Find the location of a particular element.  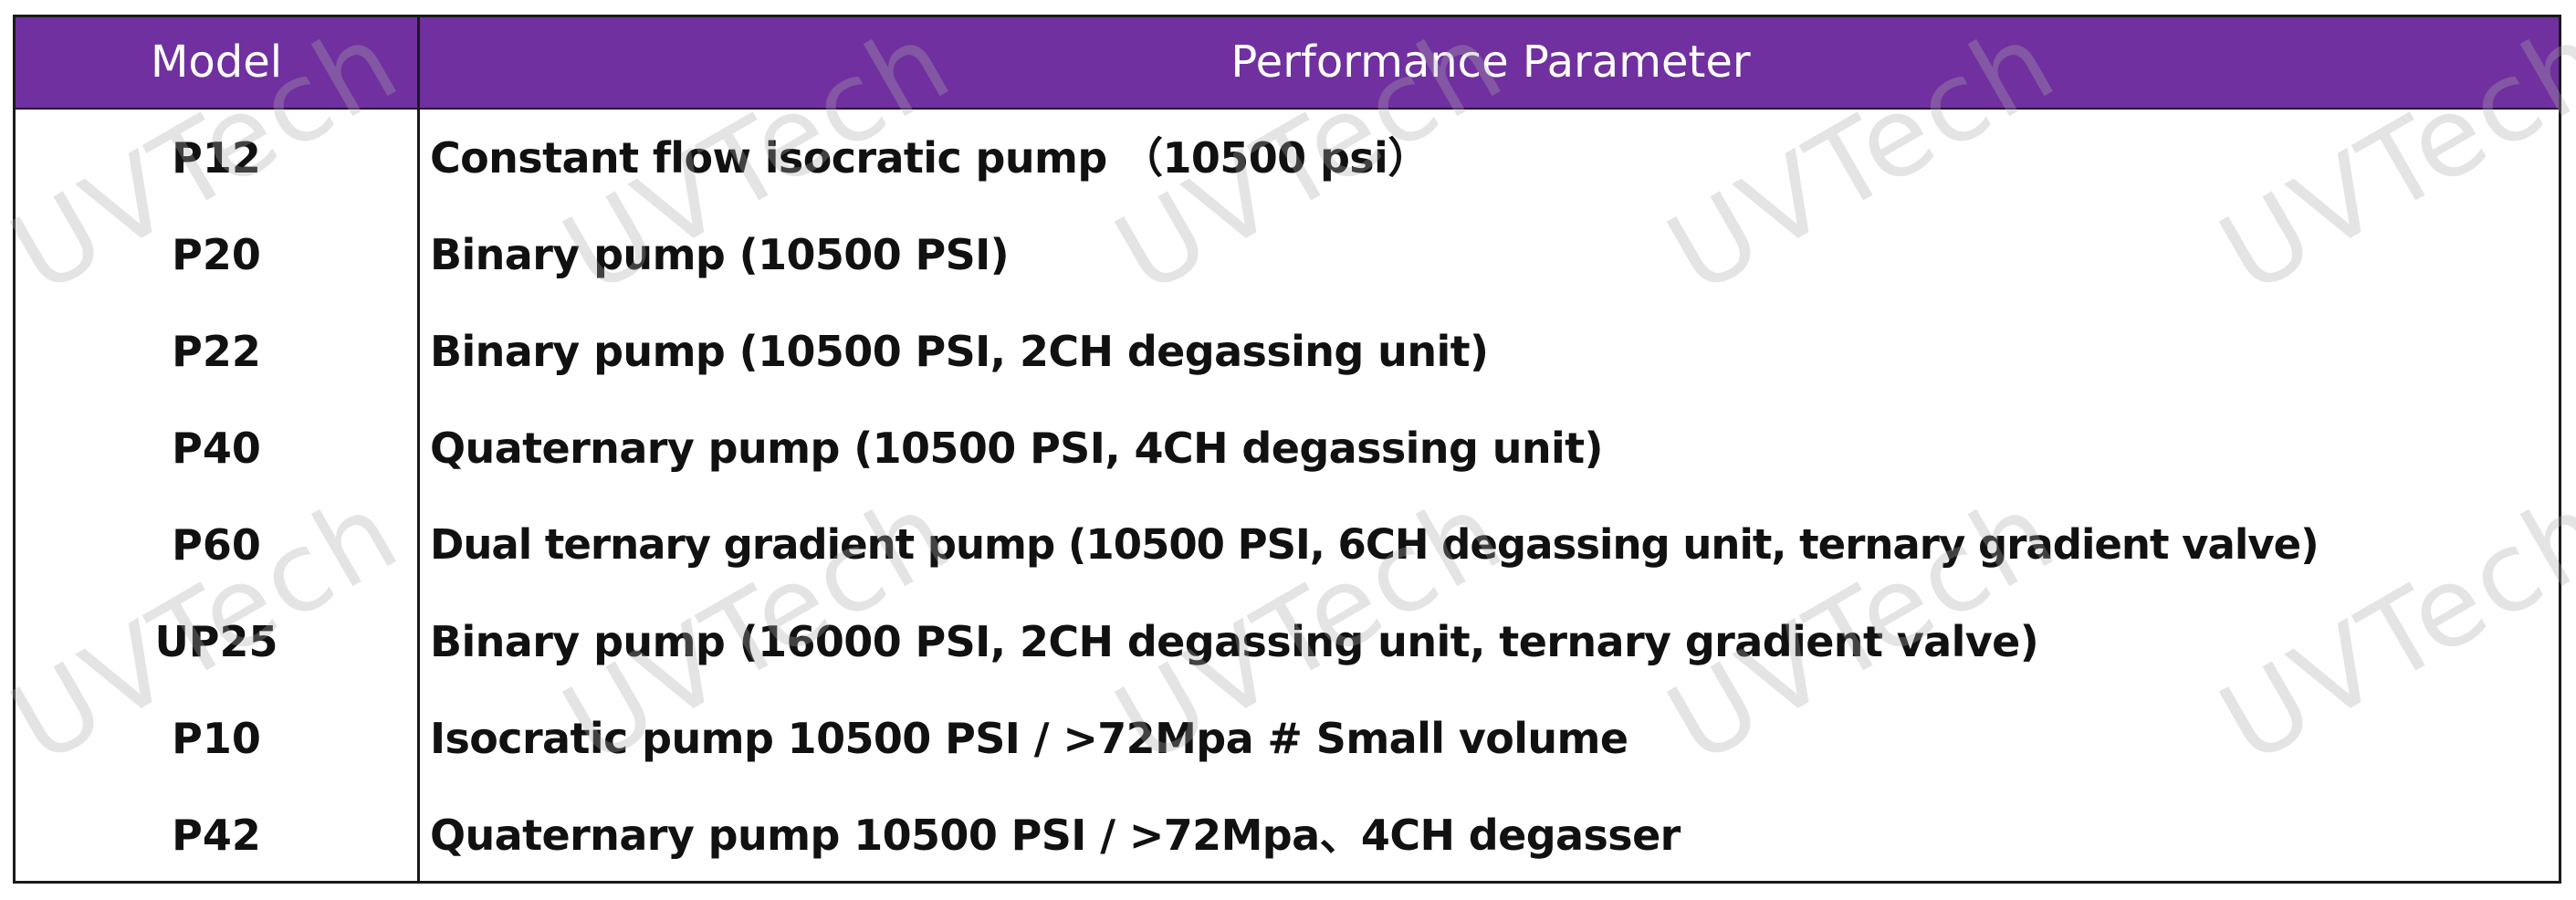

model-cell: P20 is located at coordinates (216, 255).